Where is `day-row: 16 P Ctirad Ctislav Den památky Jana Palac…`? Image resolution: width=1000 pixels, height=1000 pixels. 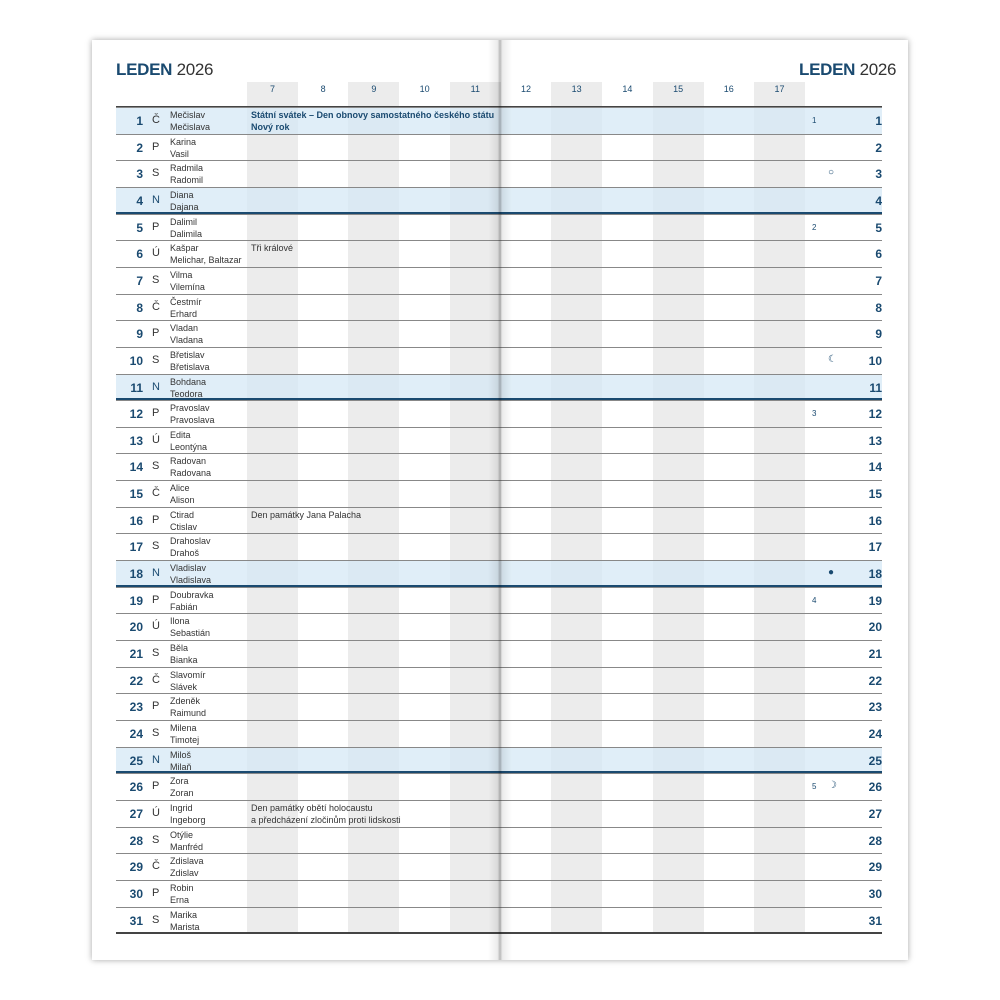
day-row: 16 P Ctirad Ctislav Den památky Jana Palac… is located at coordinates (499, 520).